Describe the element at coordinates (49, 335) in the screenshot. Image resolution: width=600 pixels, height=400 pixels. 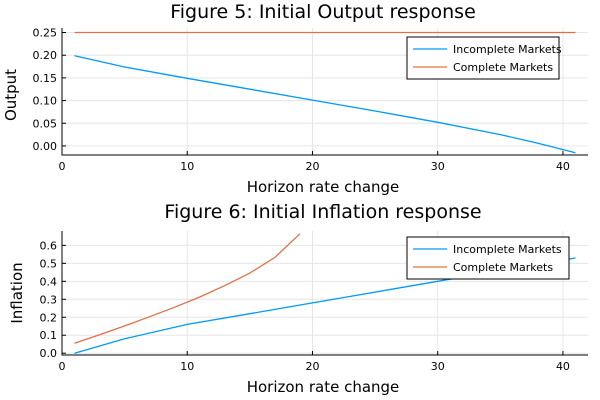
I see `y-tick-label: 0.1` at that location.